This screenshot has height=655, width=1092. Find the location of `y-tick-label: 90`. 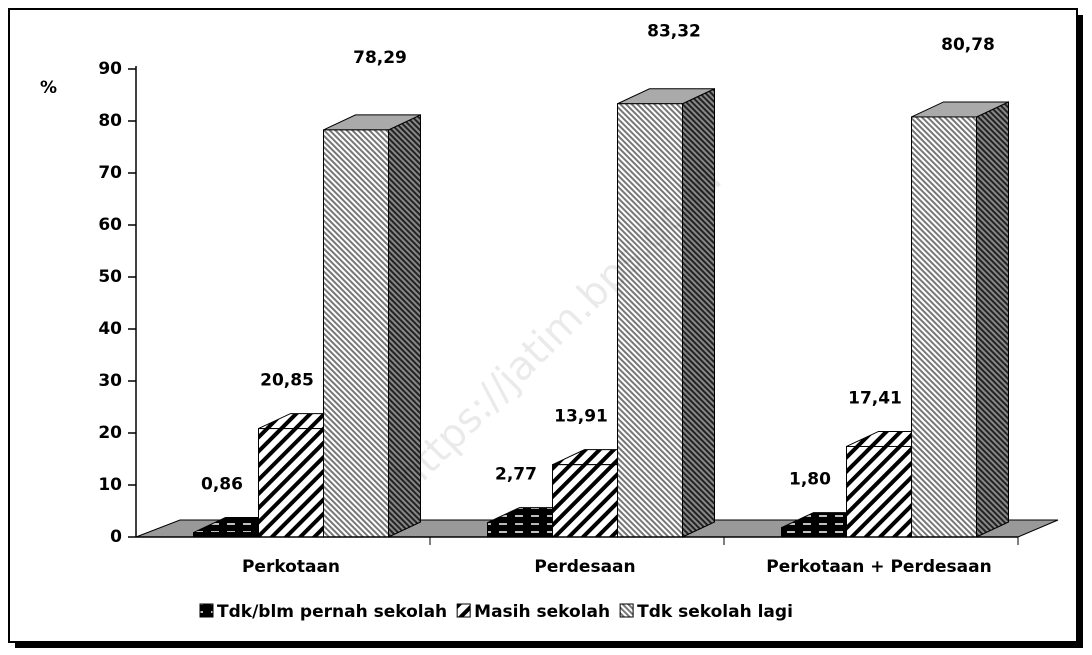

y-tick-label: 90 is located at coordinates (110, 69).